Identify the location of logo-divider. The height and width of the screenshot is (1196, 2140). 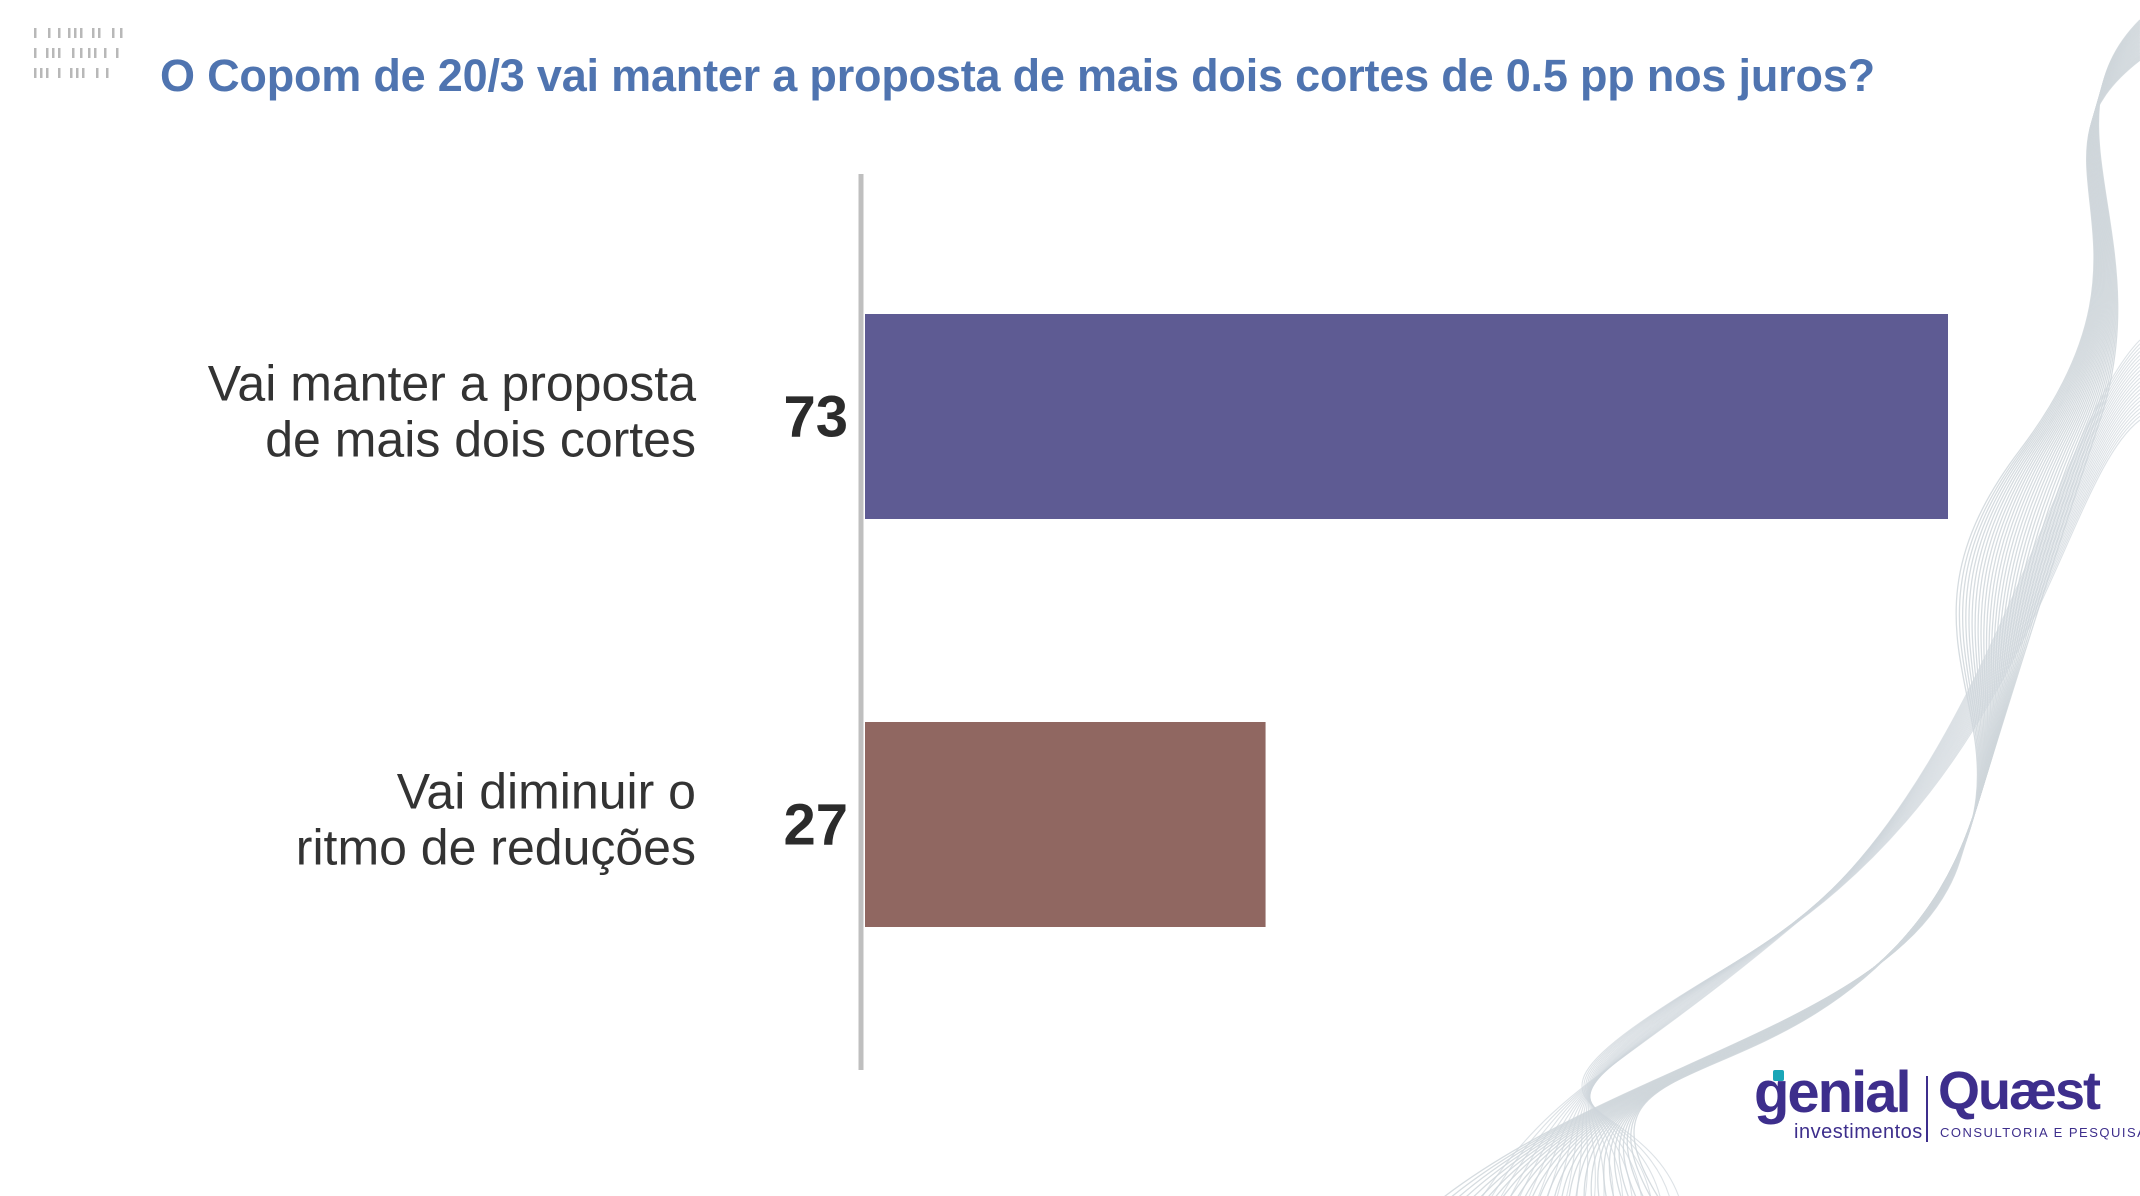
(1927, 1109).